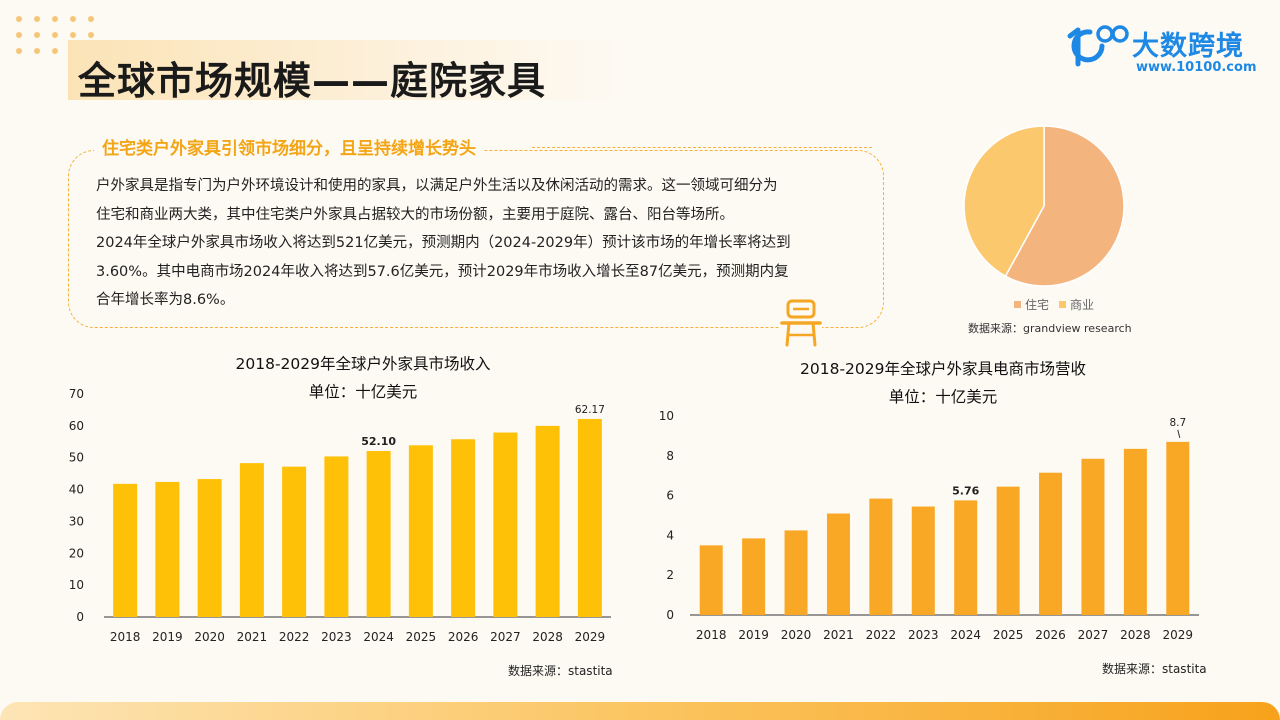  I want to click on pie-legend-label: 商业, so click(1082, 305).